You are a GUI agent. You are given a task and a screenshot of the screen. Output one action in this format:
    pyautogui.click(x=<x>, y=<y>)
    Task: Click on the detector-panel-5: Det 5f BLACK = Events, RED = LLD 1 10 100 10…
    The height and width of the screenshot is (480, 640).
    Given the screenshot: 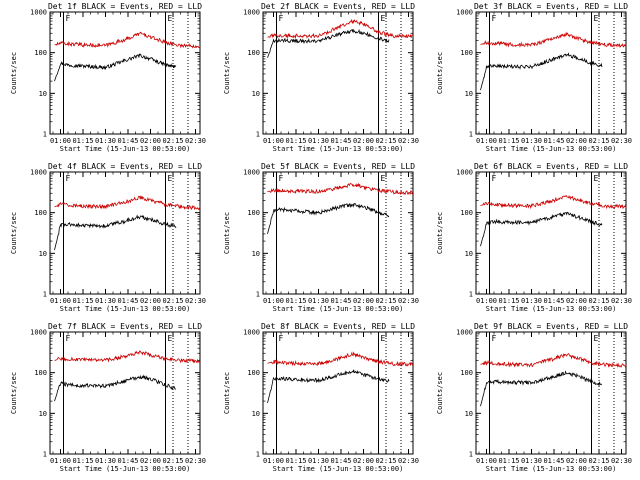 What is the action you would take?
    pyautogui.click(x=319, y=240)
    